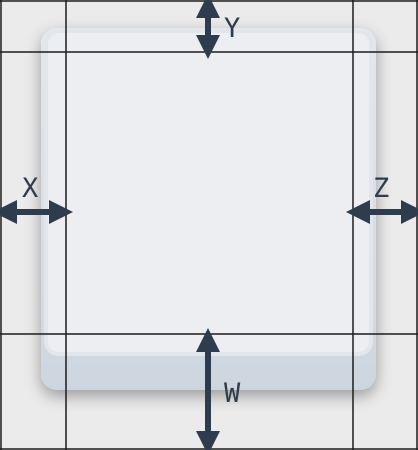  Describe the element at coordinates (30, 188) in the screenshot. I see `label-x: X` at that location.